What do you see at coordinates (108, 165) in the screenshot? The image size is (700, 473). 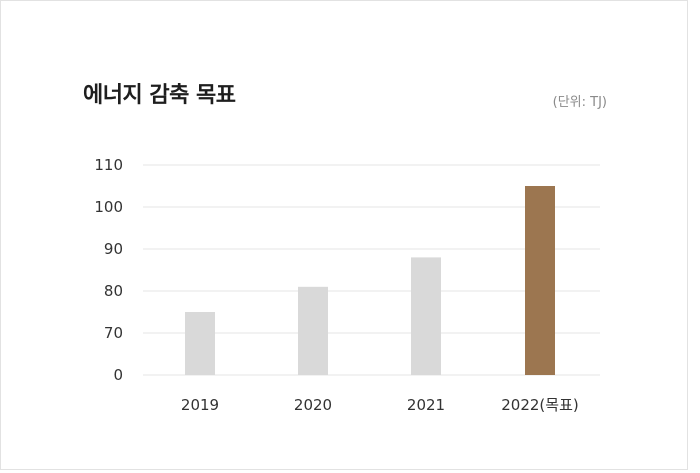 I see `y-tick-label: 110` at bounding box center [108, 165].